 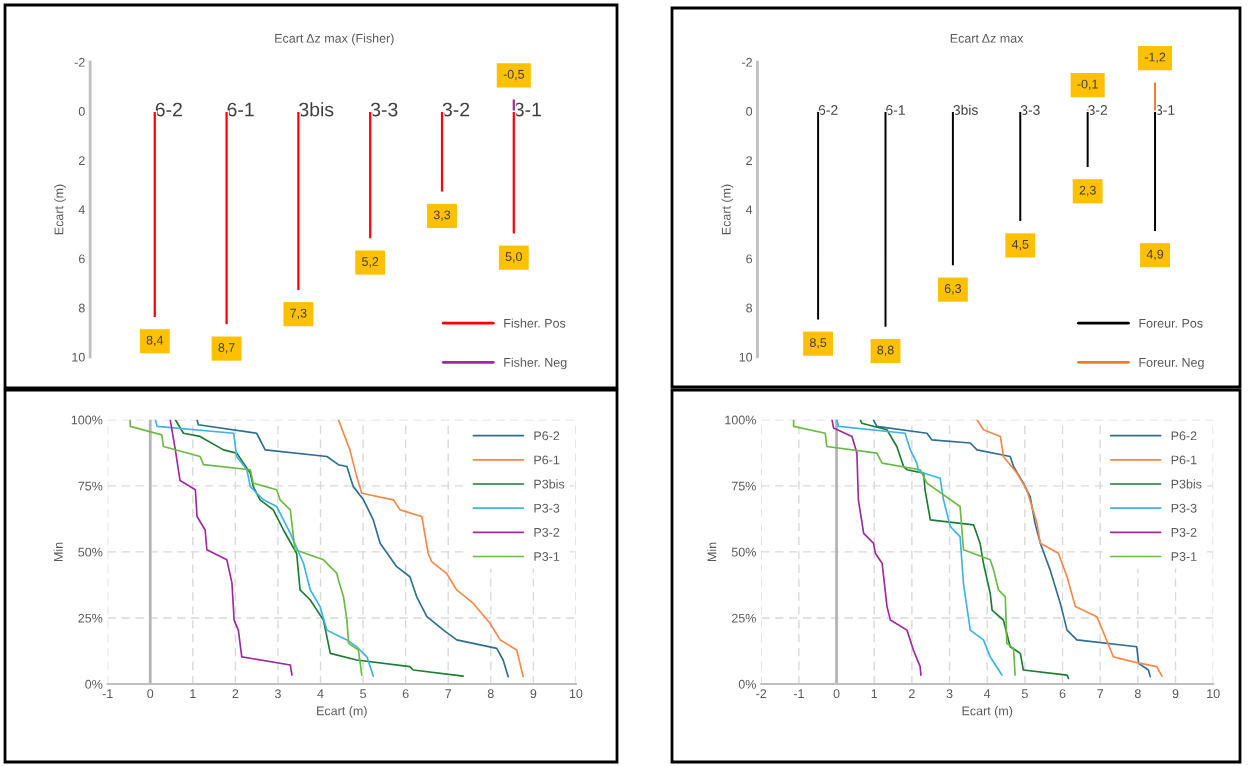 I want to click on chart-title: Ecart Δz max, so click(x=987, y=38).